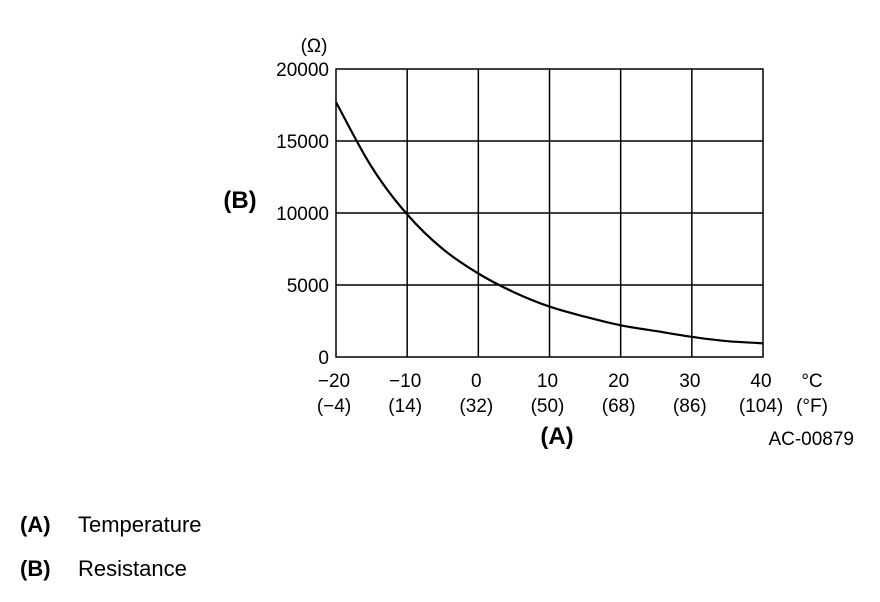 This screenshot has width=880, height=602. I want to click on x-tick-label-f: (32), so click(476, 406).